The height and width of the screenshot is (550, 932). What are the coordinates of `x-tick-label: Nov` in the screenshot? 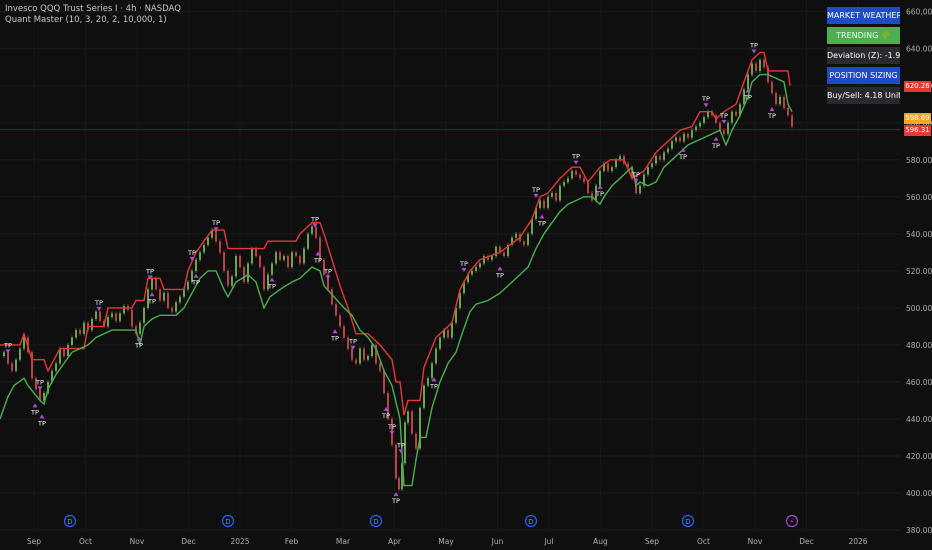 It's located at (137, 541).